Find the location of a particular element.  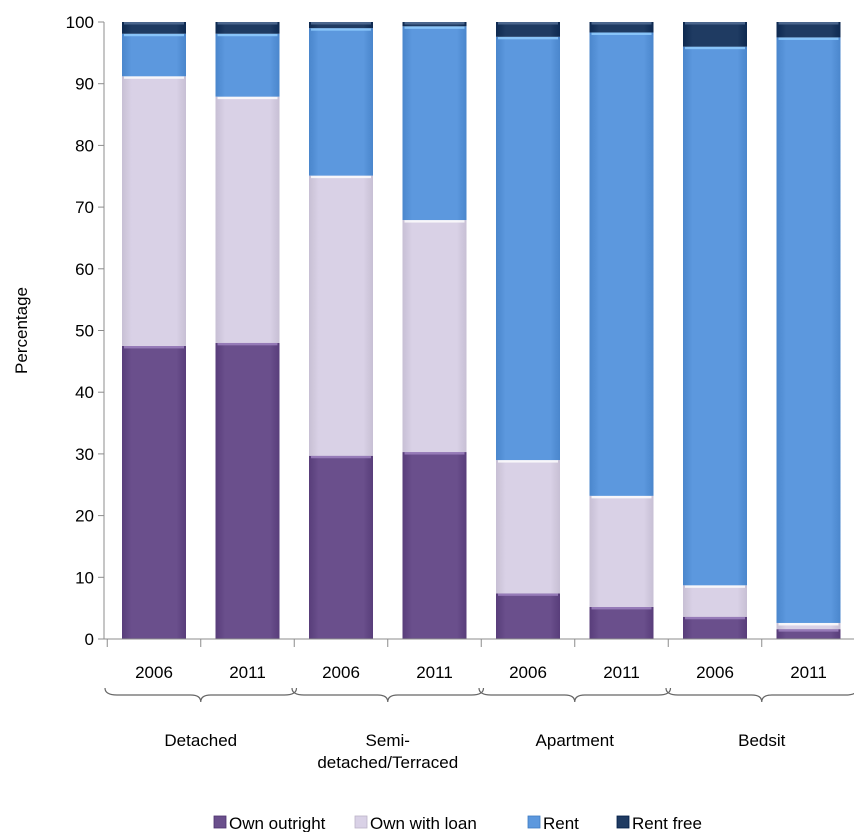

legend-label: Rent free is located at coordinates (667, 823).